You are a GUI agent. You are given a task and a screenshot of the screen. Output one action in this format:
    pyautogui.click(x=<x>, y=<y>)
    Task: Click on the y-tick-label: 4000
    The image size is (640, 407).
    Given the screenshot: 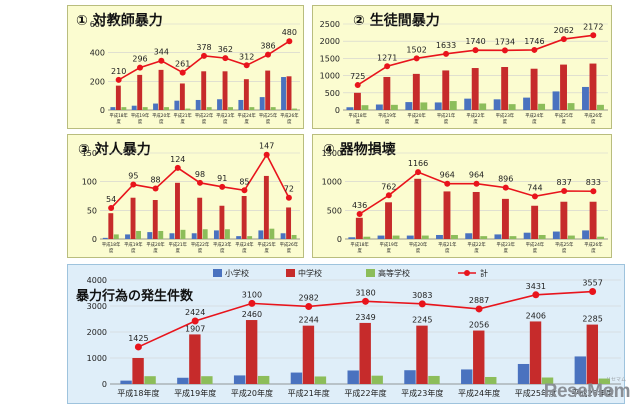 What is the action you would take?
    pyautogui.click(x=97, y=280)
    